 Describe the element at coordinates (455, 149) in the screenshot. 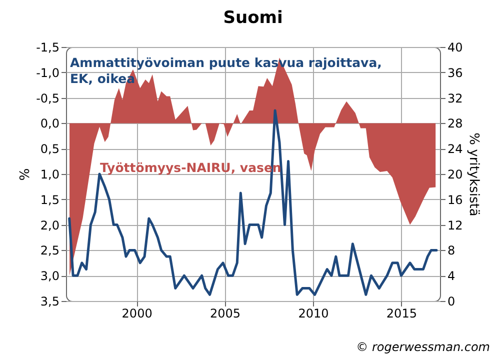

I see `y2-tick-label: 24` at that location.